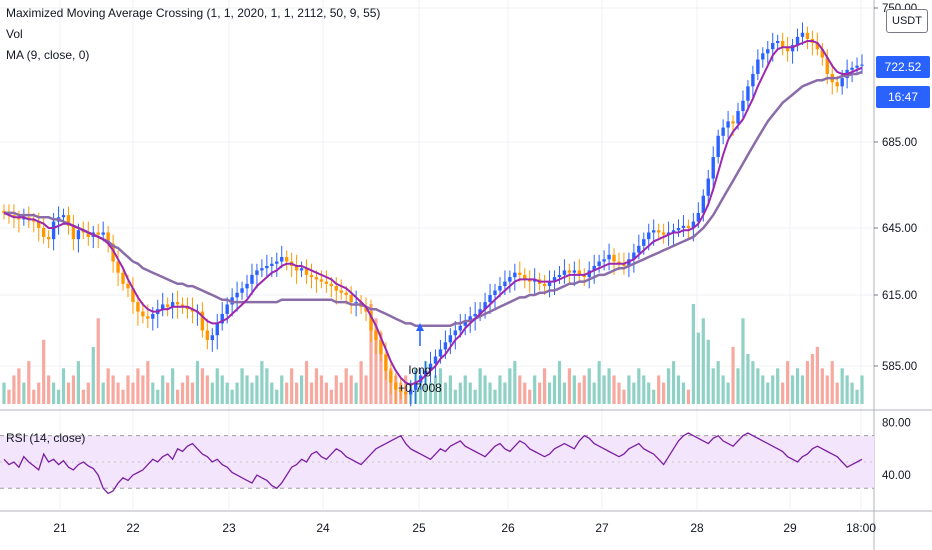 This screenshot has height=550, width=932. I want to click on currency-button: USDT, so click(907, 21).